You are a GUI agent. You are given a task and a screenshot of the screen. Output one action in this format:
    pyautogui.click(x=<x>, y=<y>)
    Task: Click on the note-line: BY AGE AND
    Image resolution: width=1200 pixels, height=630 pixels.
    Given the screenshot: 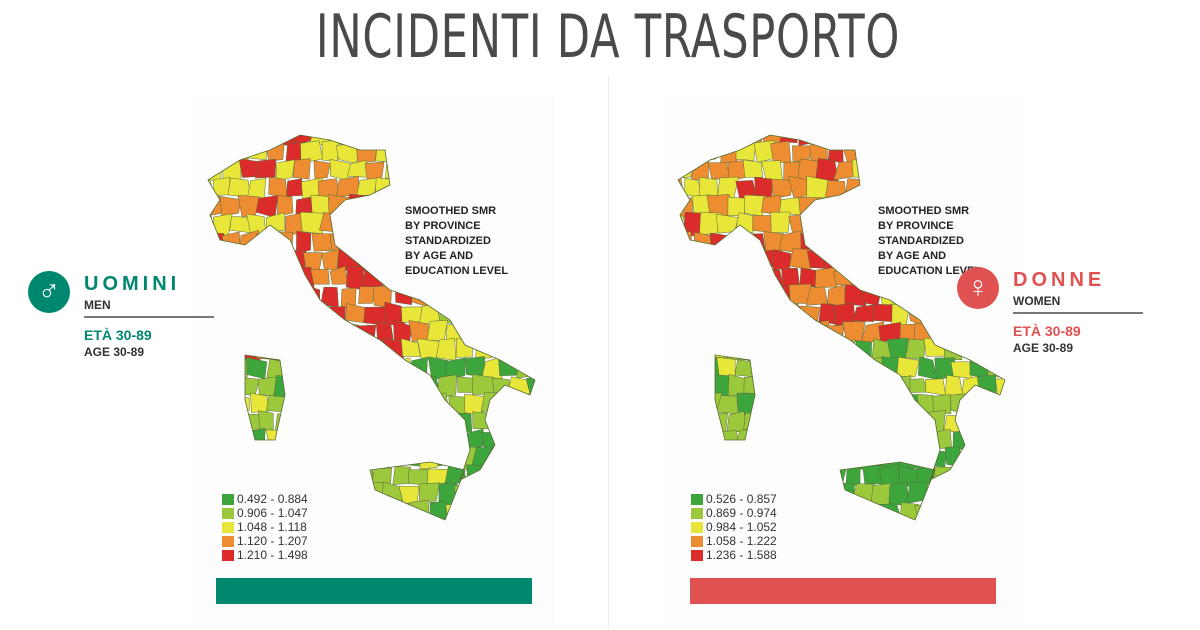 What is the action you would take?
    pyautogui.click(x=912, y=256)
    